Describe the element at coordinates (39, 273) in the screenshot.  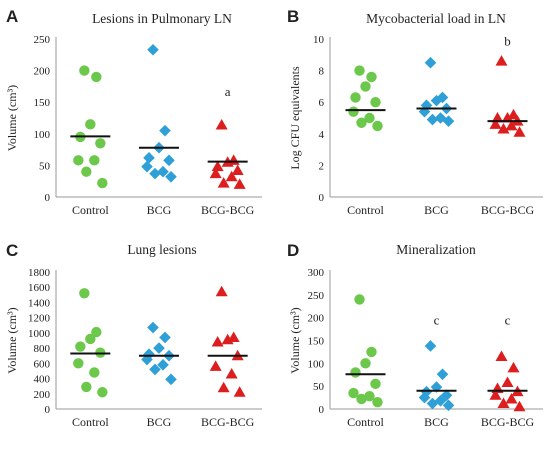
I see `panel-c-y-tick-label: 1800` at that location.